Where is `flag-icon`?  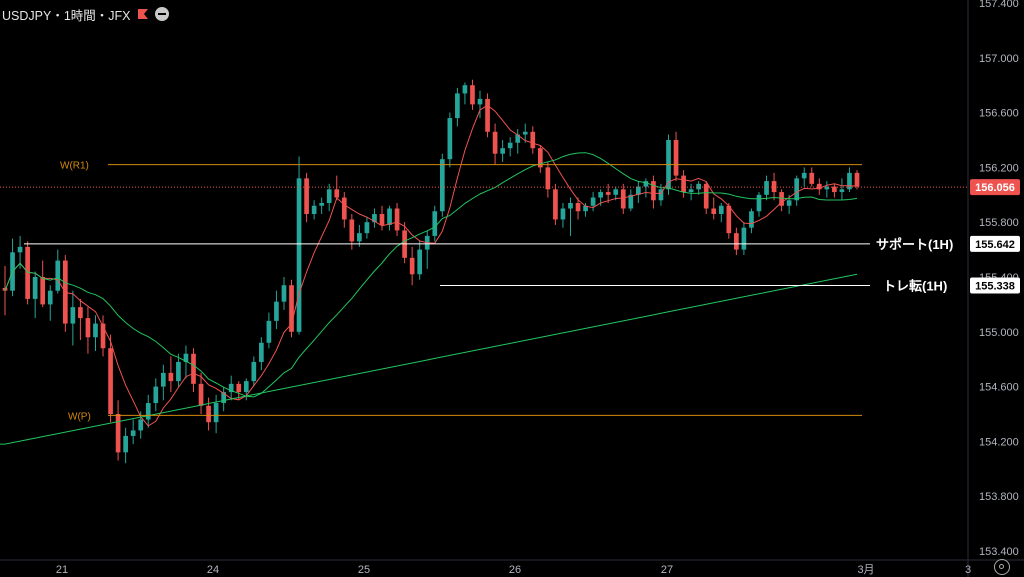 flag-icon is located at coordinates (143, 14).